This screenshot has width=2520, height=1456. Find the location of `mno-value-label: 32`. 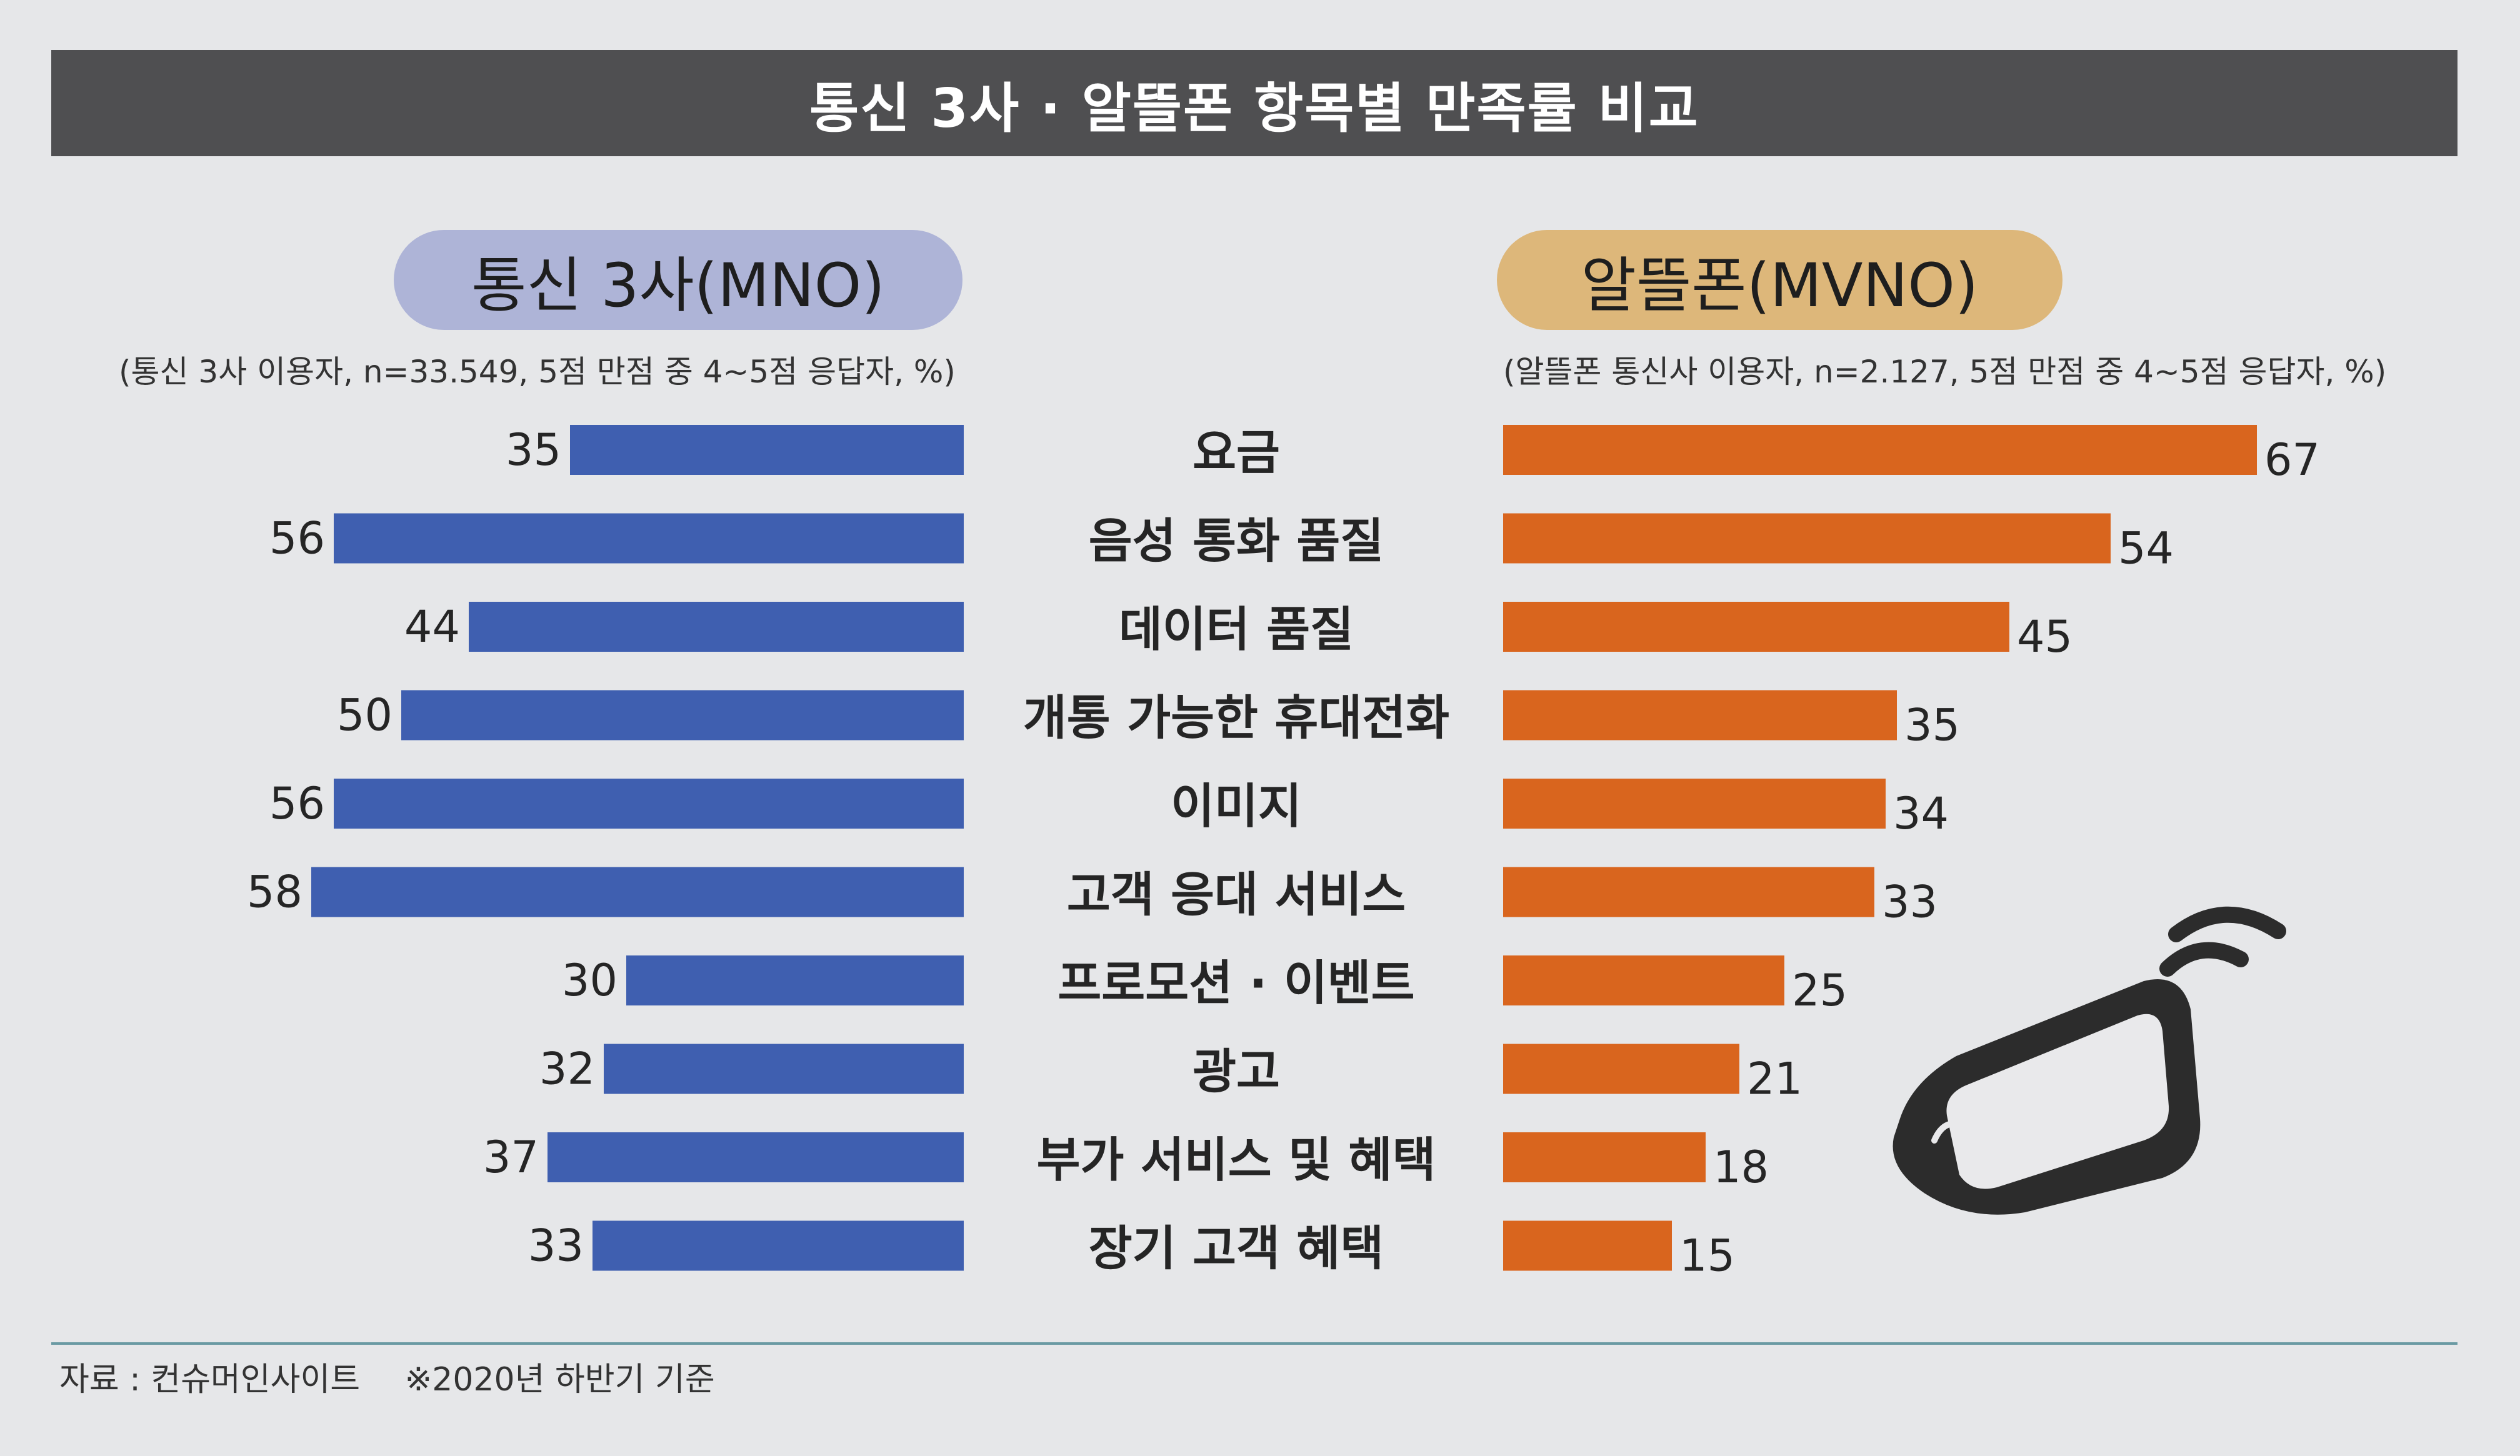

mno-value-label: 32 is located at coordinates (567, 1069).